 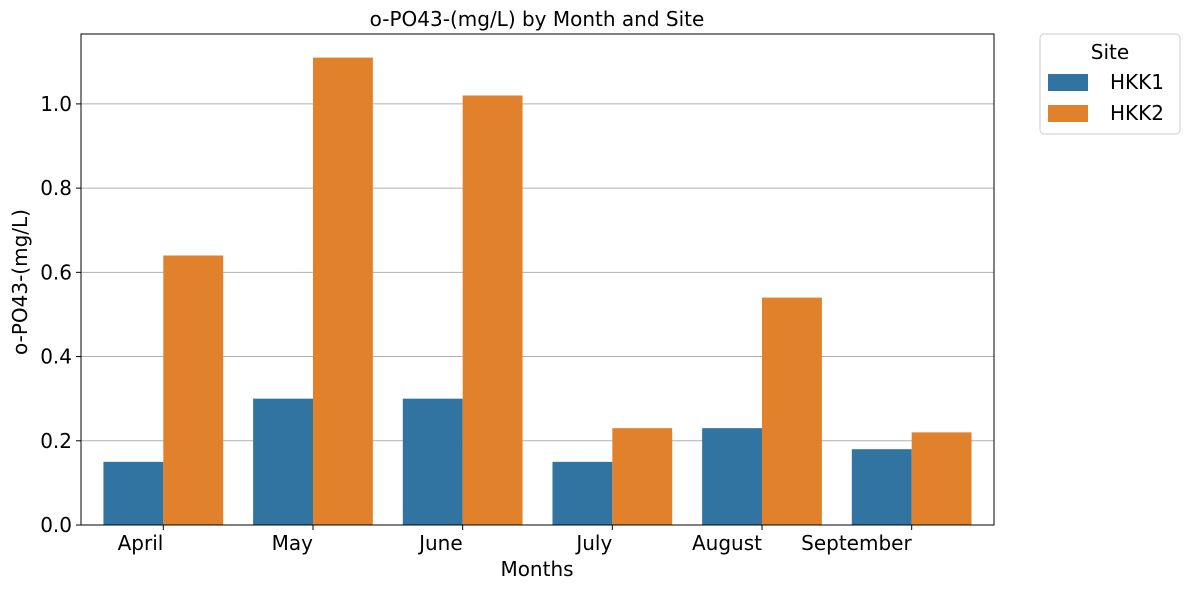 I want to click on x-tick-label: May, so click(x=293, y=543).